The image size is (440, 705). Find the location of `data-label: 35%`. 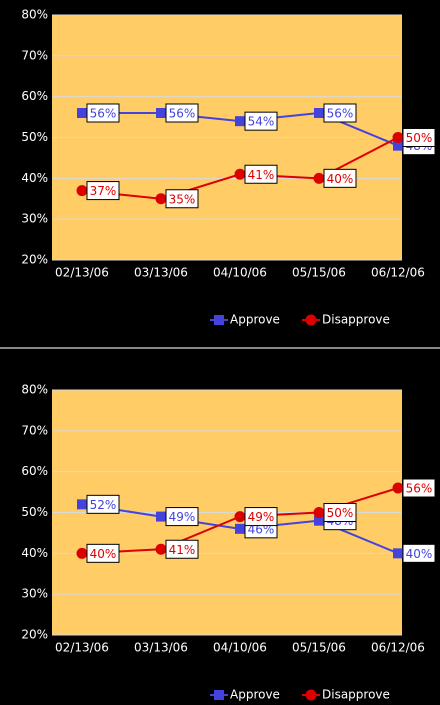

data-label: 35% is located at coordinates (182, 199).